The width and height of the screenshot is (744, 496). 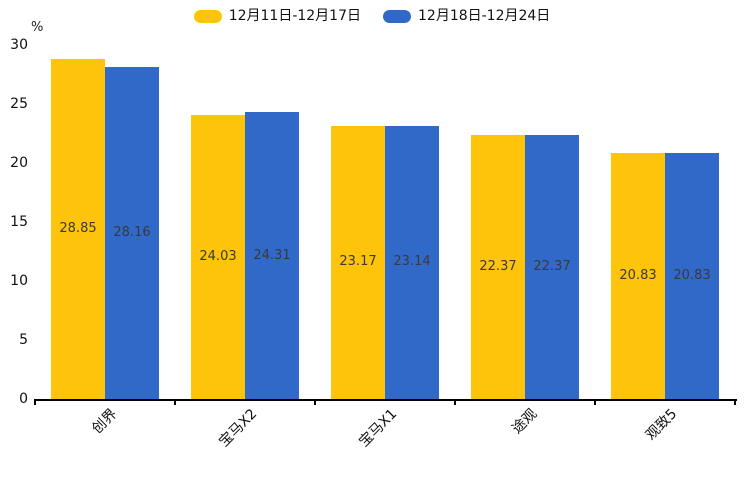 What do you see at coordinates (19, 163) in the screenshot?
I see `y-tick-label: 20` at bounding box center [19, 163].